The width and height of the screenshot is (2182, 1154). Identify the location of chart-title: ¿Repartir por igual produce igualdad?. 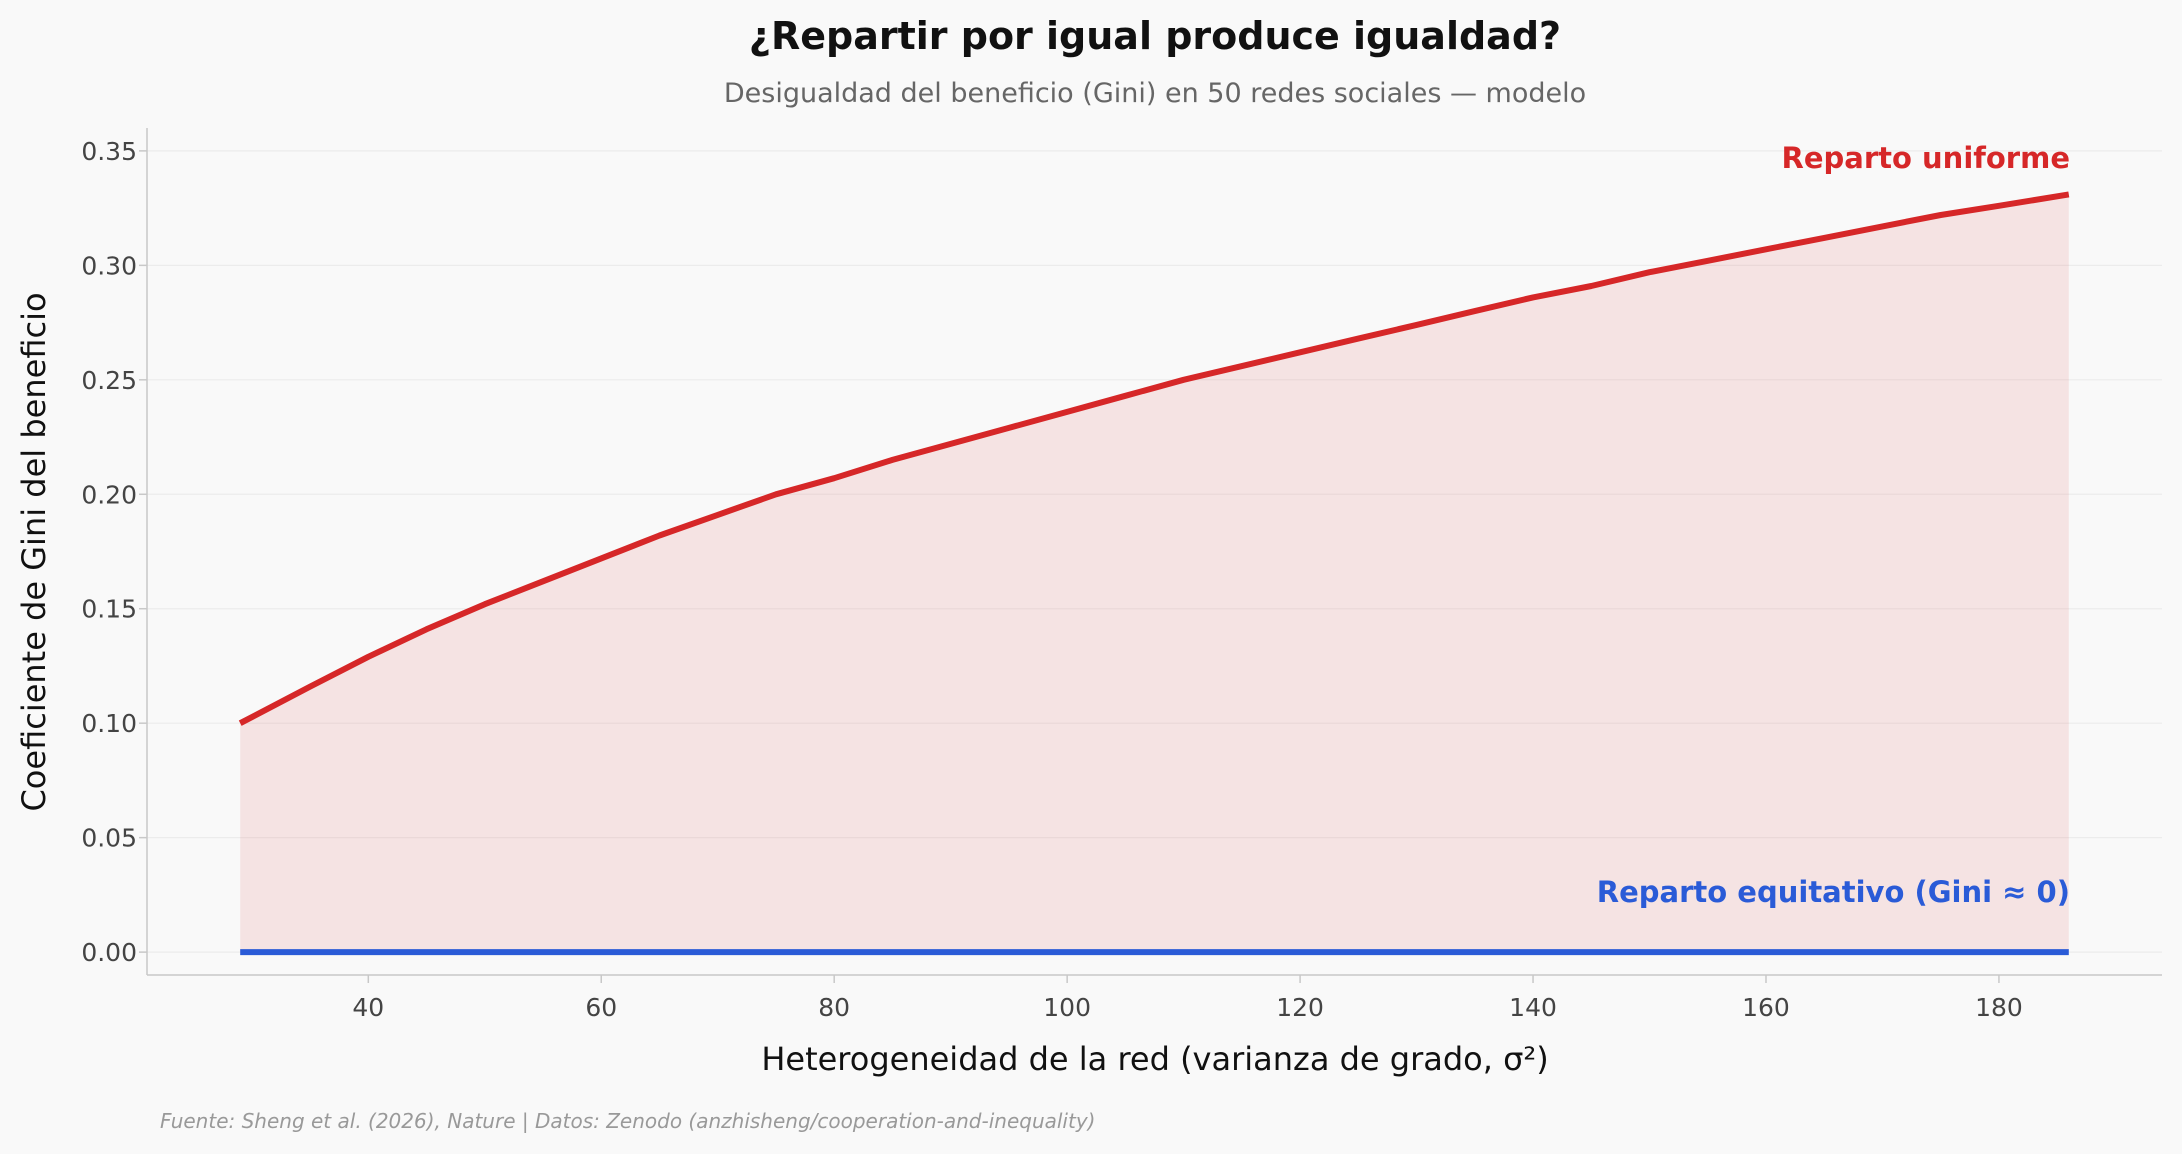
(1155, 36).